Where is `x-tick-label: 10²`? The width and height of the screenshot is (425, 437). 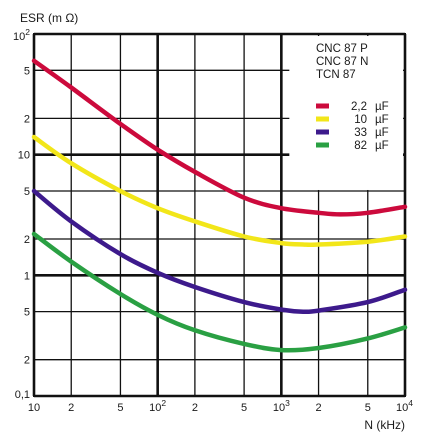 x-tick-label: 10² is located at coordinates (157, 406).